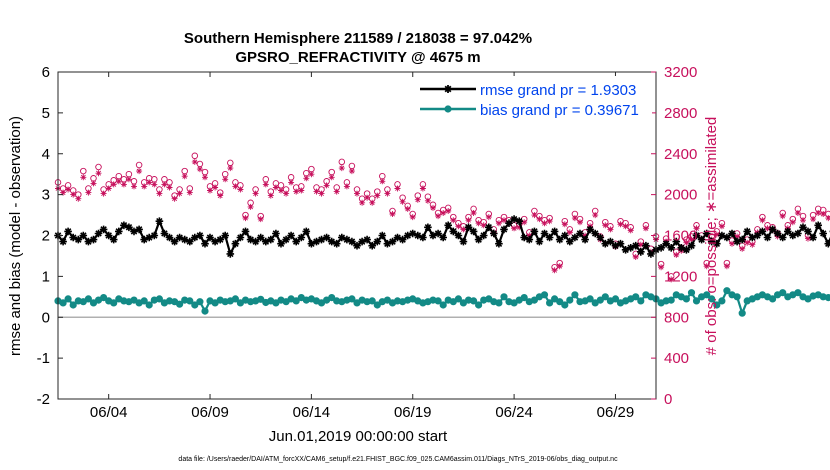  I want to click on bias-series, so click(442, 302).